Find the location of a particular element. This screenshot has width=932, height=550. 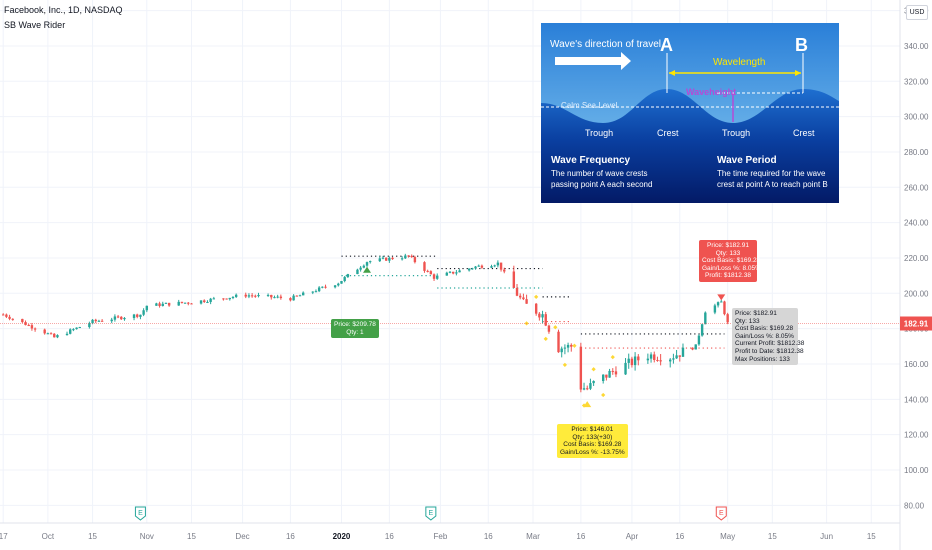

sell_red-line: Gain/Loss %: 8.05% is located at coordinates (731, 268).